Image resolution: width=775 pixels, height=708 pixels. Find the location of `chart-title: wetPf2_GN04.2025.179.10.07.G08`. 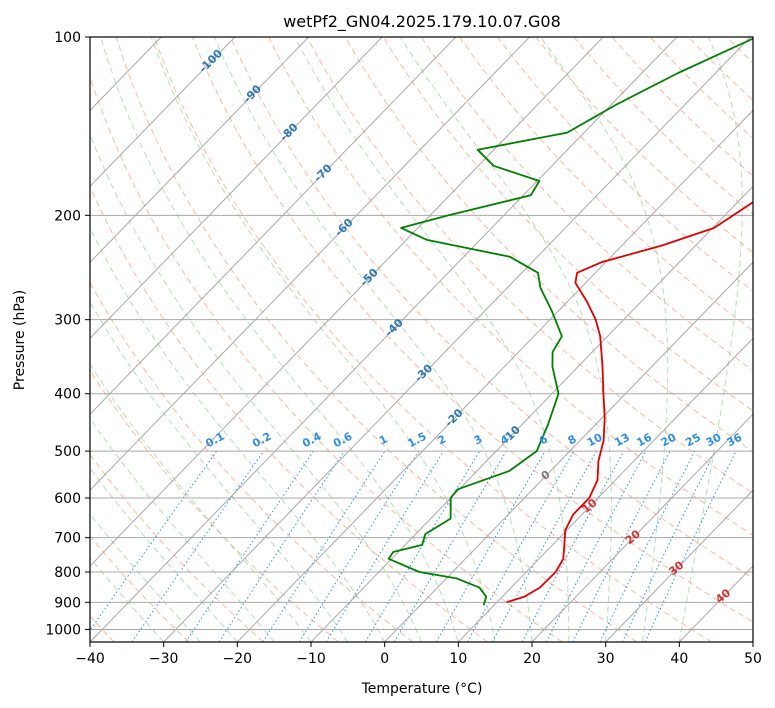

chart-title: wetPf2_GN04.2025.179.10.07.G08 is located at coordinates (422, 22).